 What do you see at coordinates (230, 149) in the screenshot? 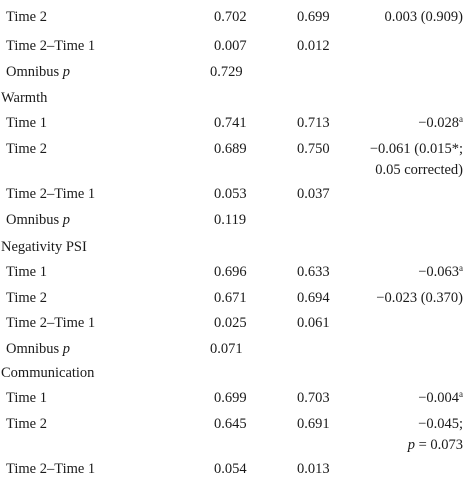
I see `cell-col1: 0.689` at bounding box center [230, 149].